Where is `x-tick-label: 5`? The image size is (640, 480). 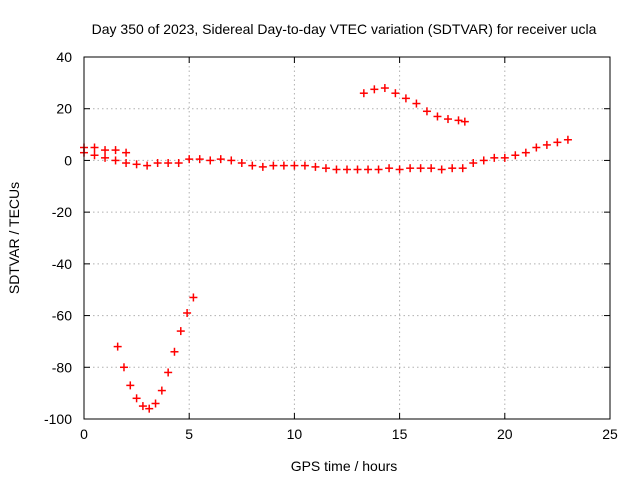 x-tick-label: 5 is located at coordinates (189, 434).